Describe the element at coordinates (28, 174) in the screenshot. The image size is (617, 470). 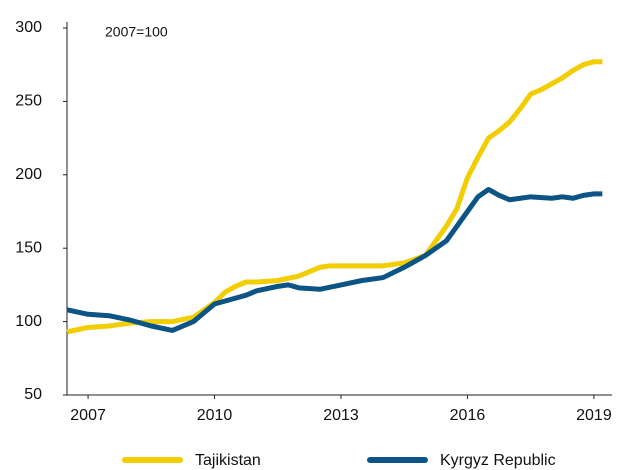
I see `y-tick-label: 200` at that location.